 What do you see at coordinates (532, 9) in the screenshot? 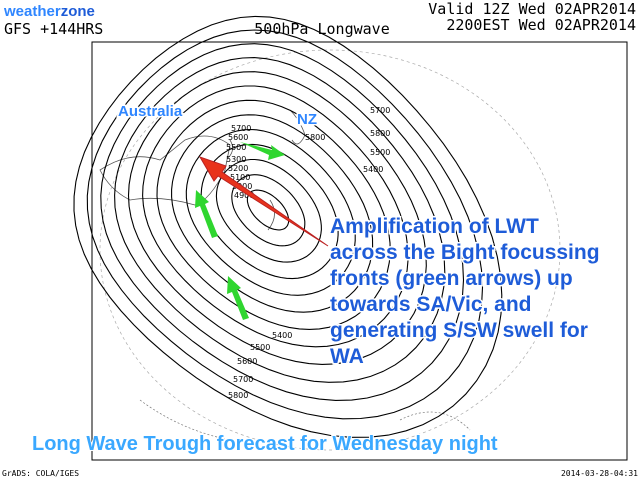
I see `valid-time: Valid 12Z Wed 02APR2014` at bounding box center [532, 9].